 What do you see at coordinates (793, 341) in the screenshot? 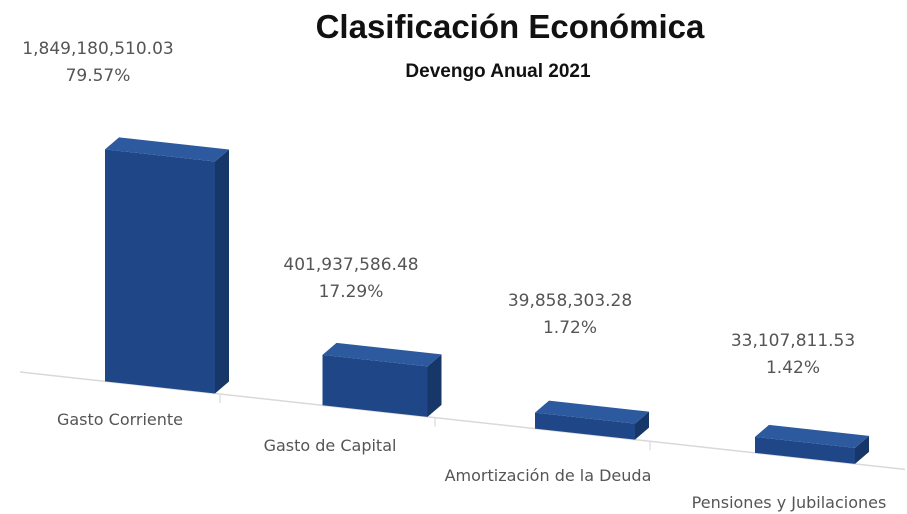
I see `data-label-value: 33,107,811.53` at bounding box center [793, 341].